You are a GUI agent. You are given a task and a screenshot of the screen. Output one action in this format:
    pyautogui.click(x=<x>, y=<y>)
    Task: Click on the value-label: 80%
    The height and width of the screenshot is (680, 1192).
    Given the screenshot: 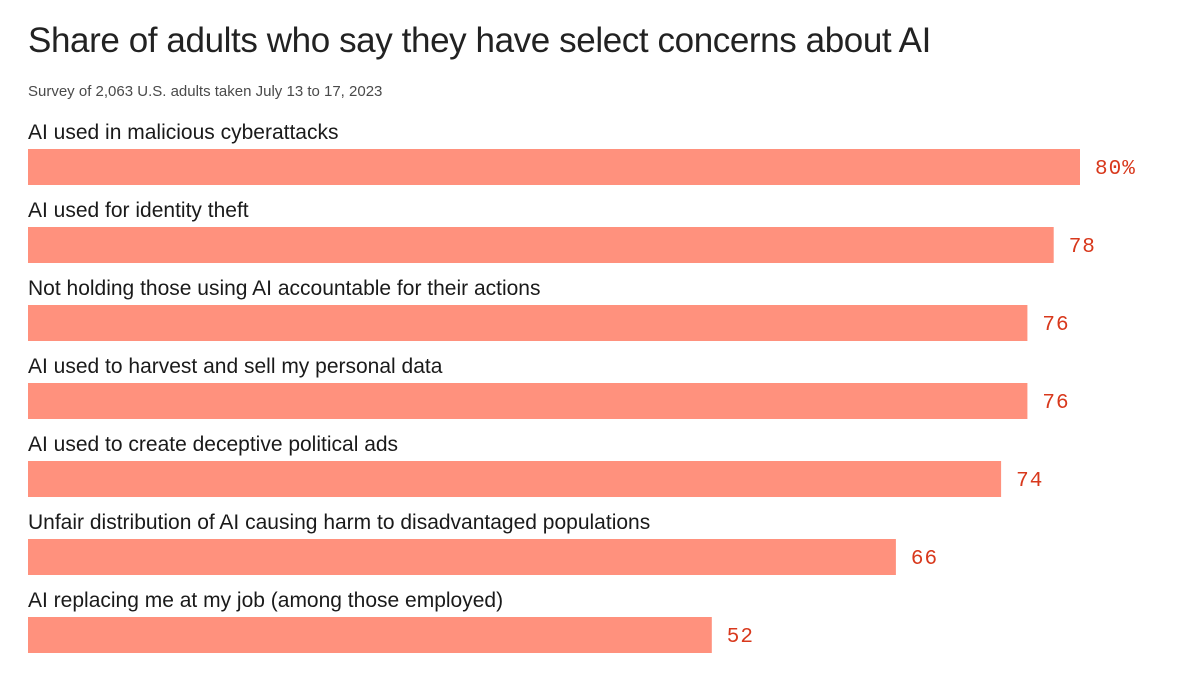 What is the action you would take?
    pyautogui.click(x=1115, y=169)
    